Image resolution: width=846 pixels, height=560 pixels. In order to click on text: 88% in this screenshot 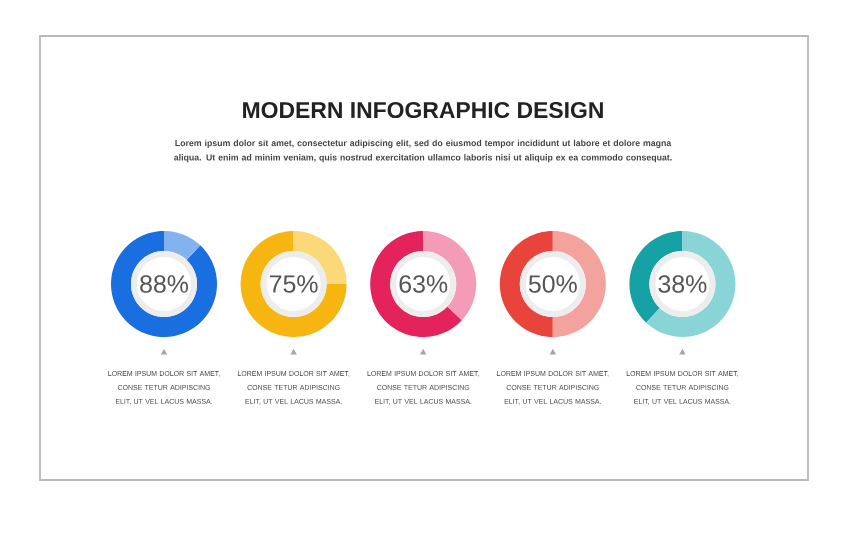, I will do `click(164, 284)`.